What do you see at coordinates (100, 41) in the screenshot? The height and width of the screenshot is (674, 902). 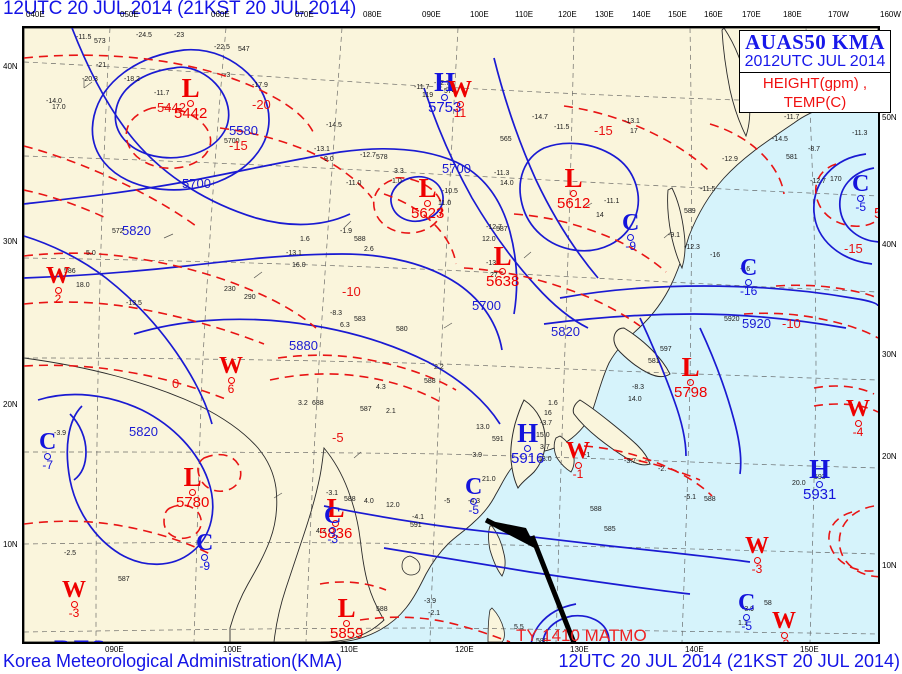 I see `station-value: 573` at bounding box center [100, 41].